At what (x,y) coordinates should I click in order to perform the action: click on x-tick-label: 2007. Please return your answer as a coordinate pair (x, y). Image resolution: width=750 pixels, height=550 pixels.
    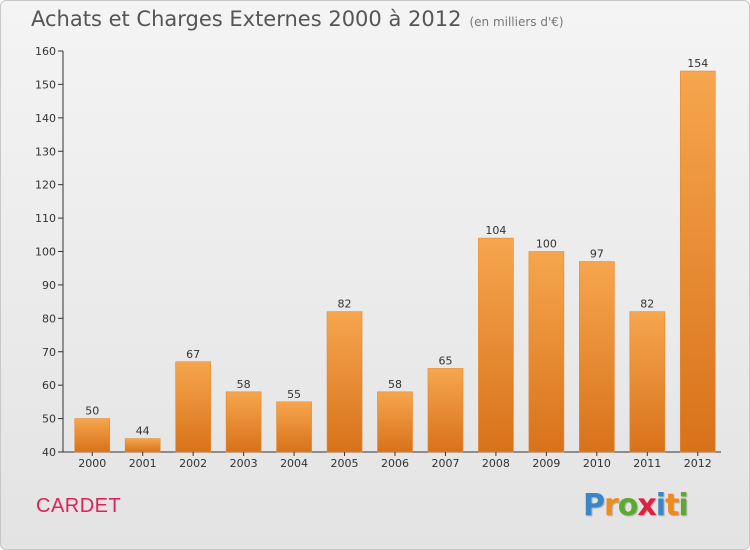
    Looking at the image, I should click on (445, 463).